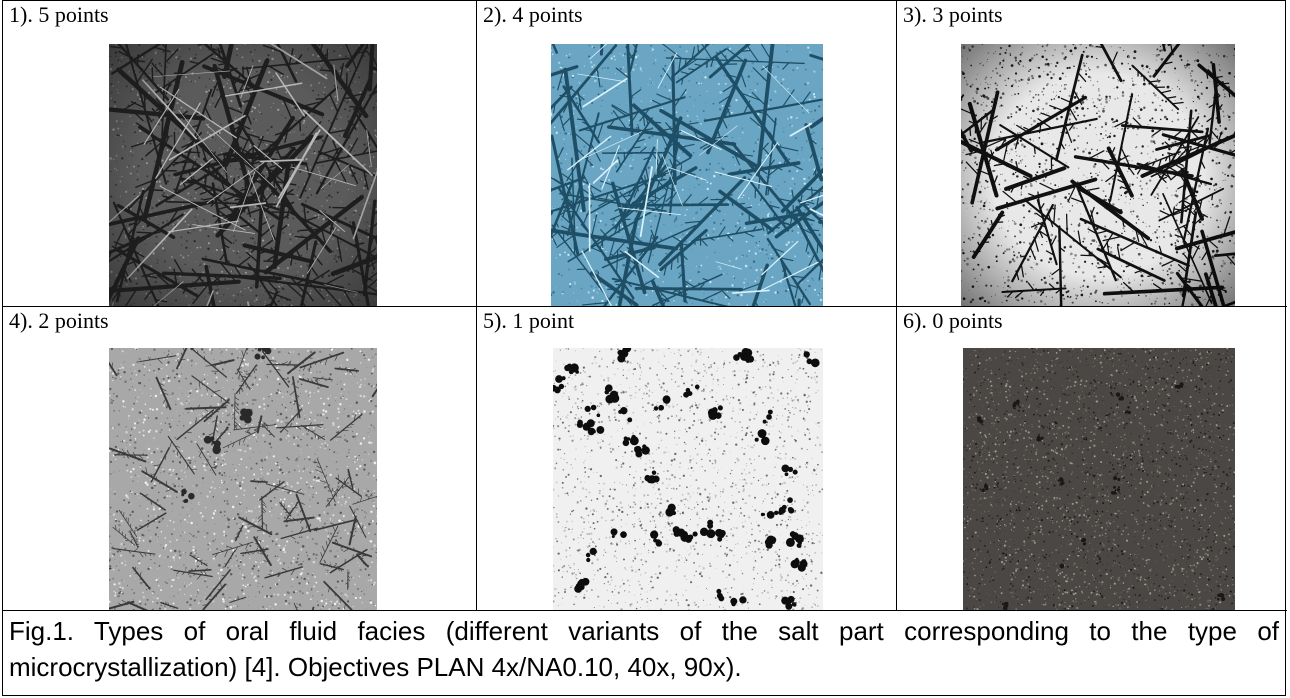 This screenshot has height=698, width=1290. I want to click on panel-4-label: 4). 2 points, so click(59, 320).